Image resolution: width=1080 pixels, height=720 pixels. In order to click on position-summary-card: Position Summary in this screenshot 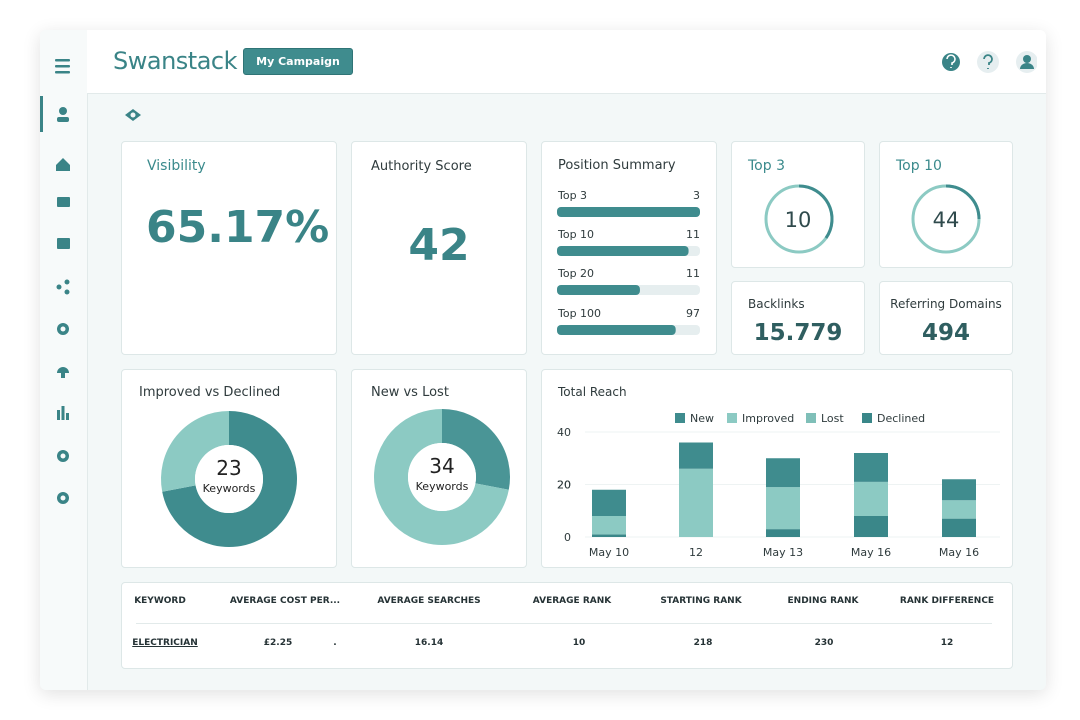, I will do `click(629, 248)`.